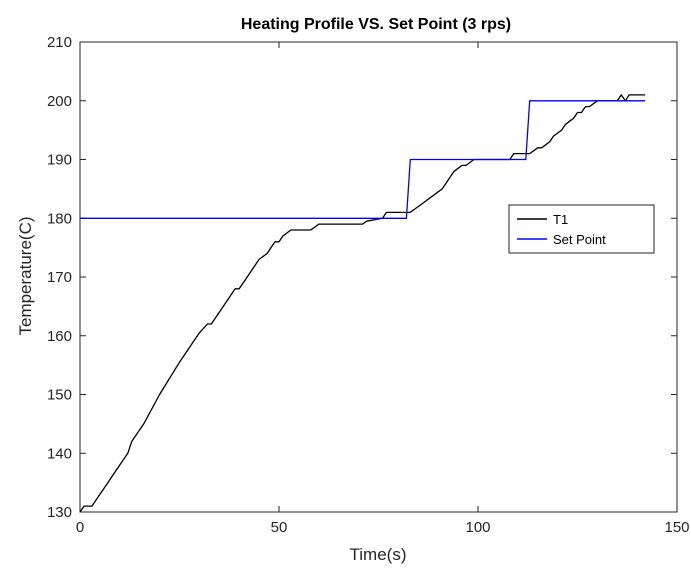  What do you see at coordinates (59, 395) in the screenshot?
I see `y-tick-label: 150` at bounding box center [59, 395].